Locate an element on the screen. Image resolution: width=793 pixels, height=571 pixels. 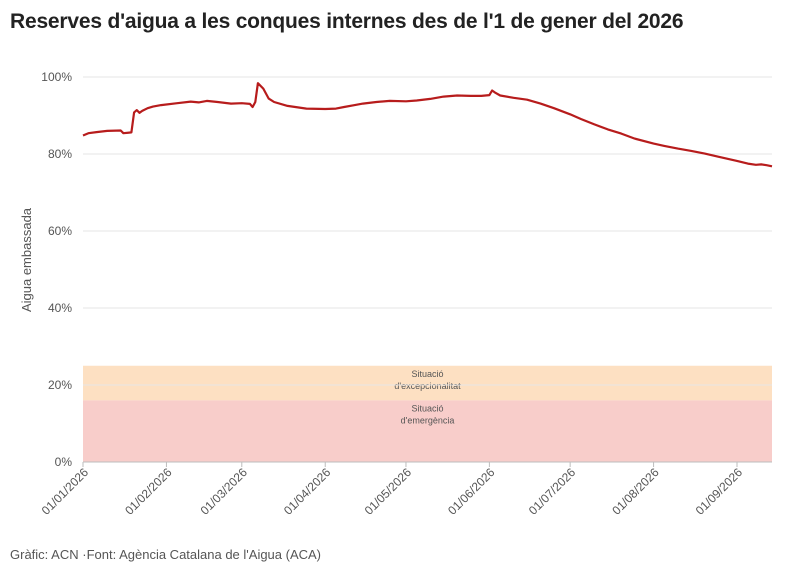
x-tick-label: 01/03/2026 is located at coordinates (224, 491).